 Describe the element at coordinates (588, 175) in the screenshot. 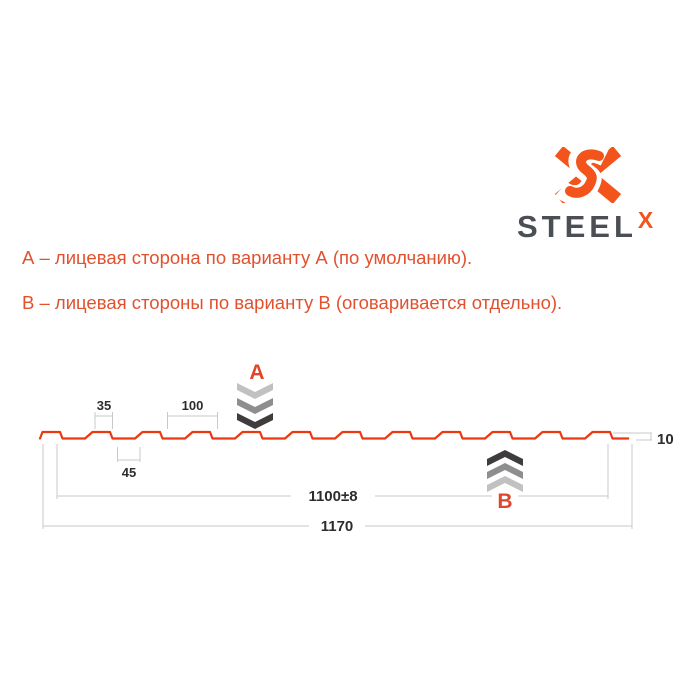

I see `steelx-monogram-icon` at that location.